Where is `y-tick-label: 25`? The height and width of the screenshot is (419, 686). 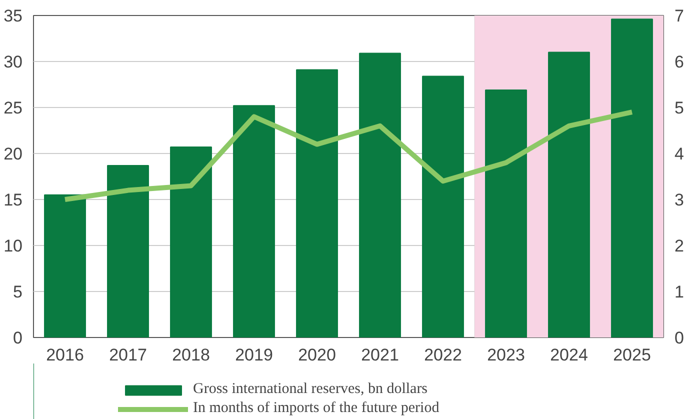 y-tick-label: 25 is located at coordinates (13, 108).